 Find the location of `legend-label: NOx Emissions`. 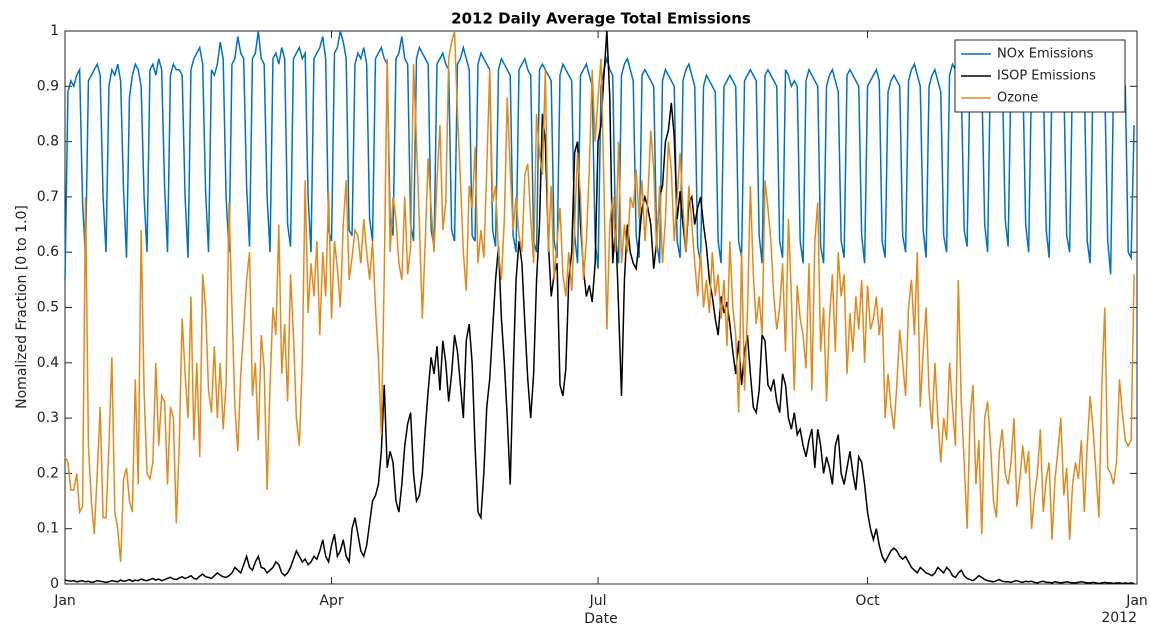

legend-label: NOx Emissions is located at coordinates (1045, 54).